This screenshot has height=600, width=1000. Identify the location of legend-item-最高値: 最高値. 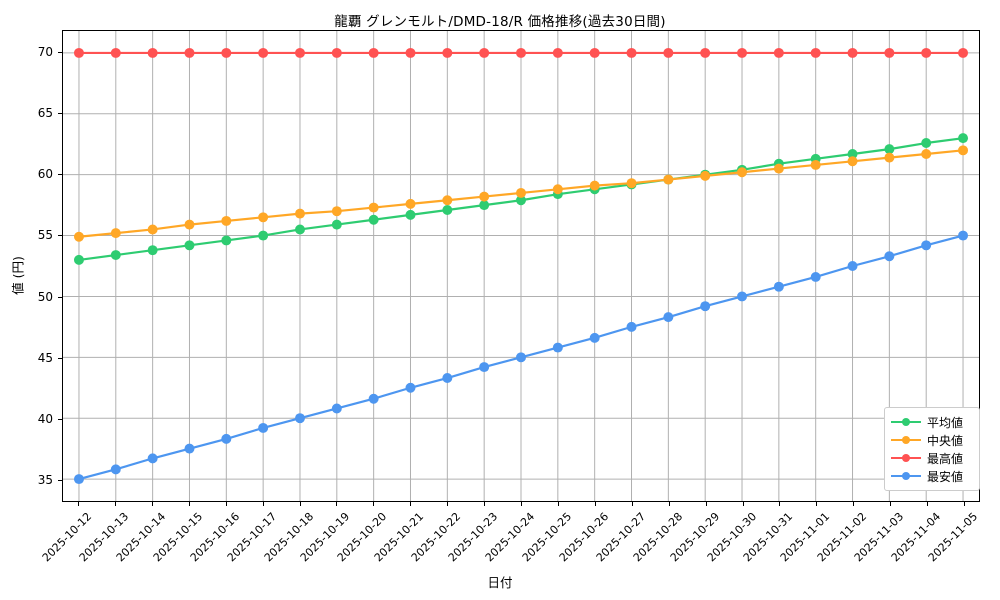
(932, 458).